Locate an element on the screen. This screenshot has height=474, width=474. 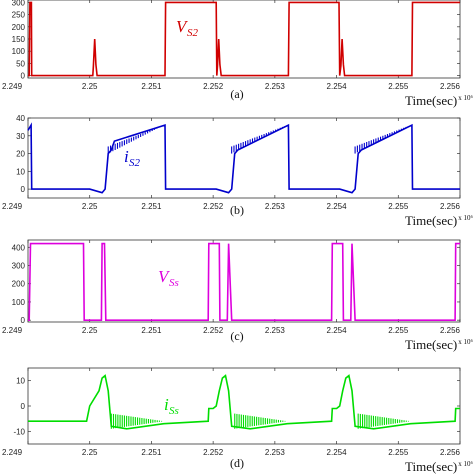
y-tick-label: 50 is located at coordinates (20, 63).